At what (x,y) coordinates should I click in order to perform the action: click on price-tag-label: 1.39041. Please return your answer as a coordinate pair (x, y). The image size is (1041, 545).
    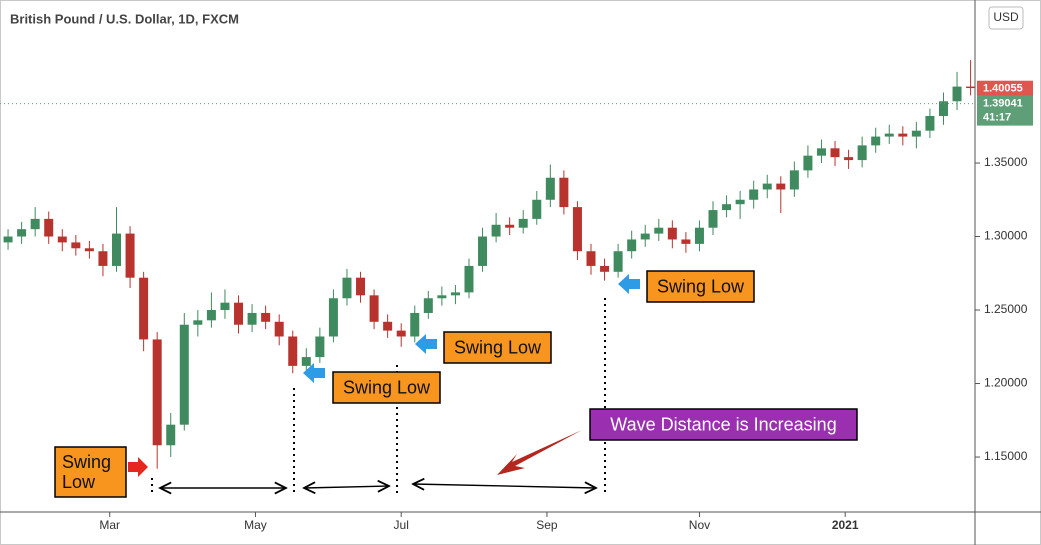
    Looking at the image, I should click on (1003, 104).